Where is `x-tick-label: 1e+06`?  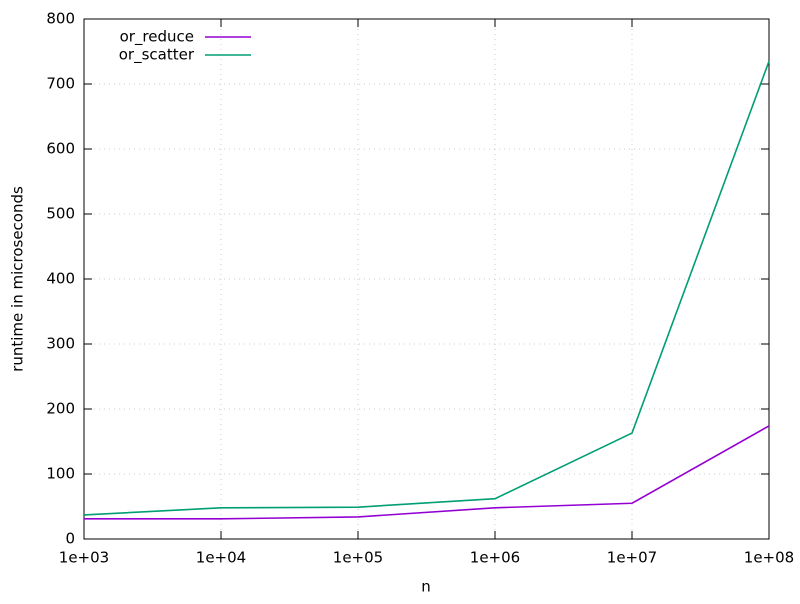 x-tick-label: 1e+06 is located at coordinates (495, 558).